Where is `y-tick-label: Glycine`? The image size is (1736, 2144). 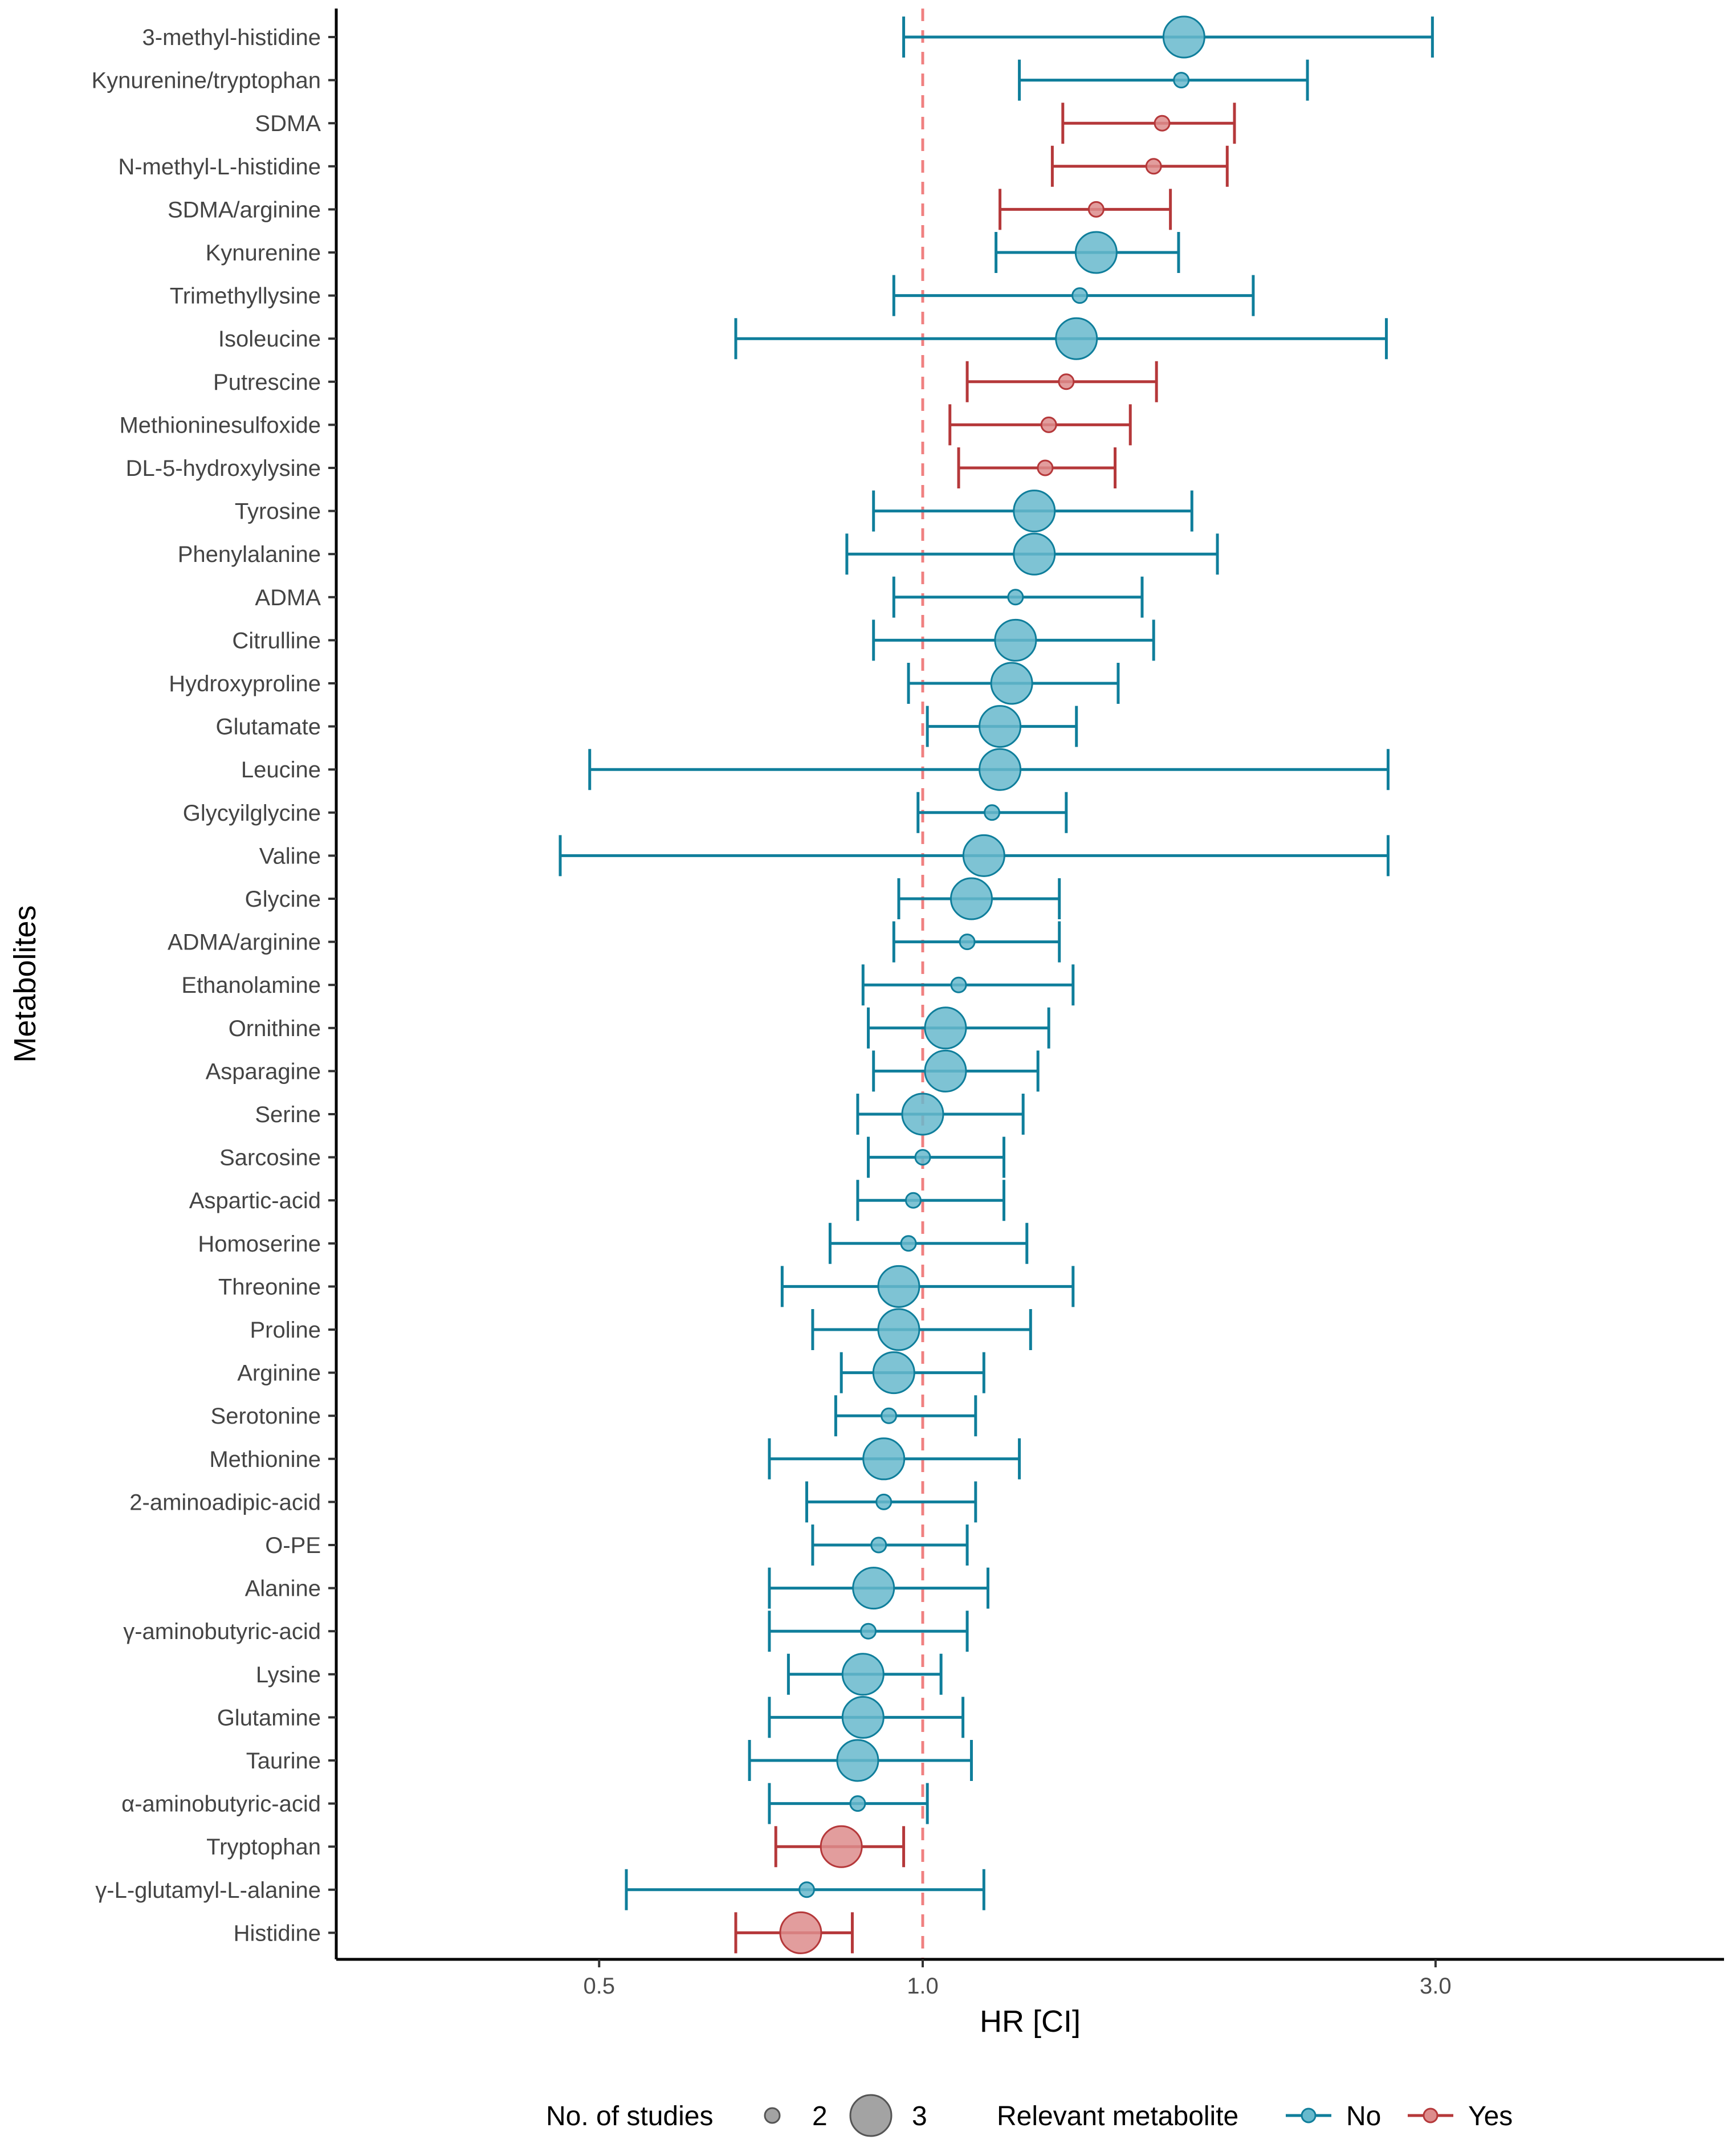
y-tick-label: Glycine is located at coordinates (283, 899).